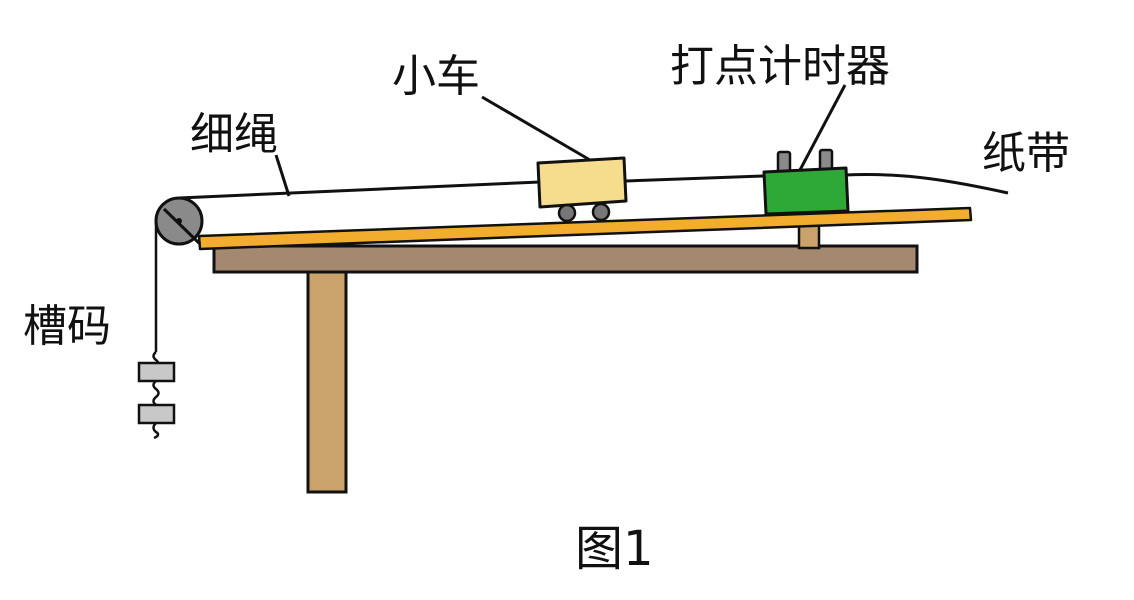 The height and width of the screenshot is (600, 1134). I want to click on table-leg, so click(327, 382).